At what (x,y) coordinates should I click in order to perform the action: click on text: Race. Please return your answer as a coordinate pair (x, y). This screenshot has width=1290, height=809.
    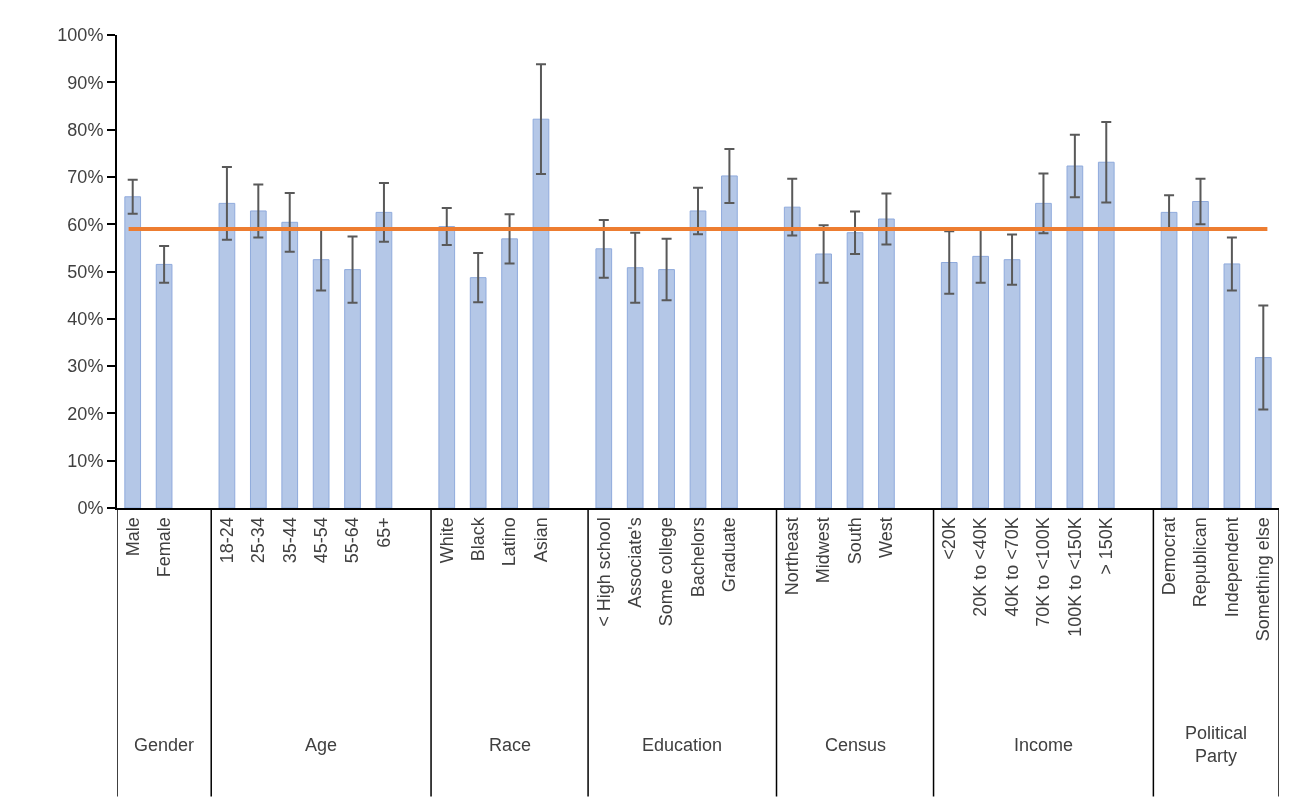
    Looking at the image, I should click on (510, 745).